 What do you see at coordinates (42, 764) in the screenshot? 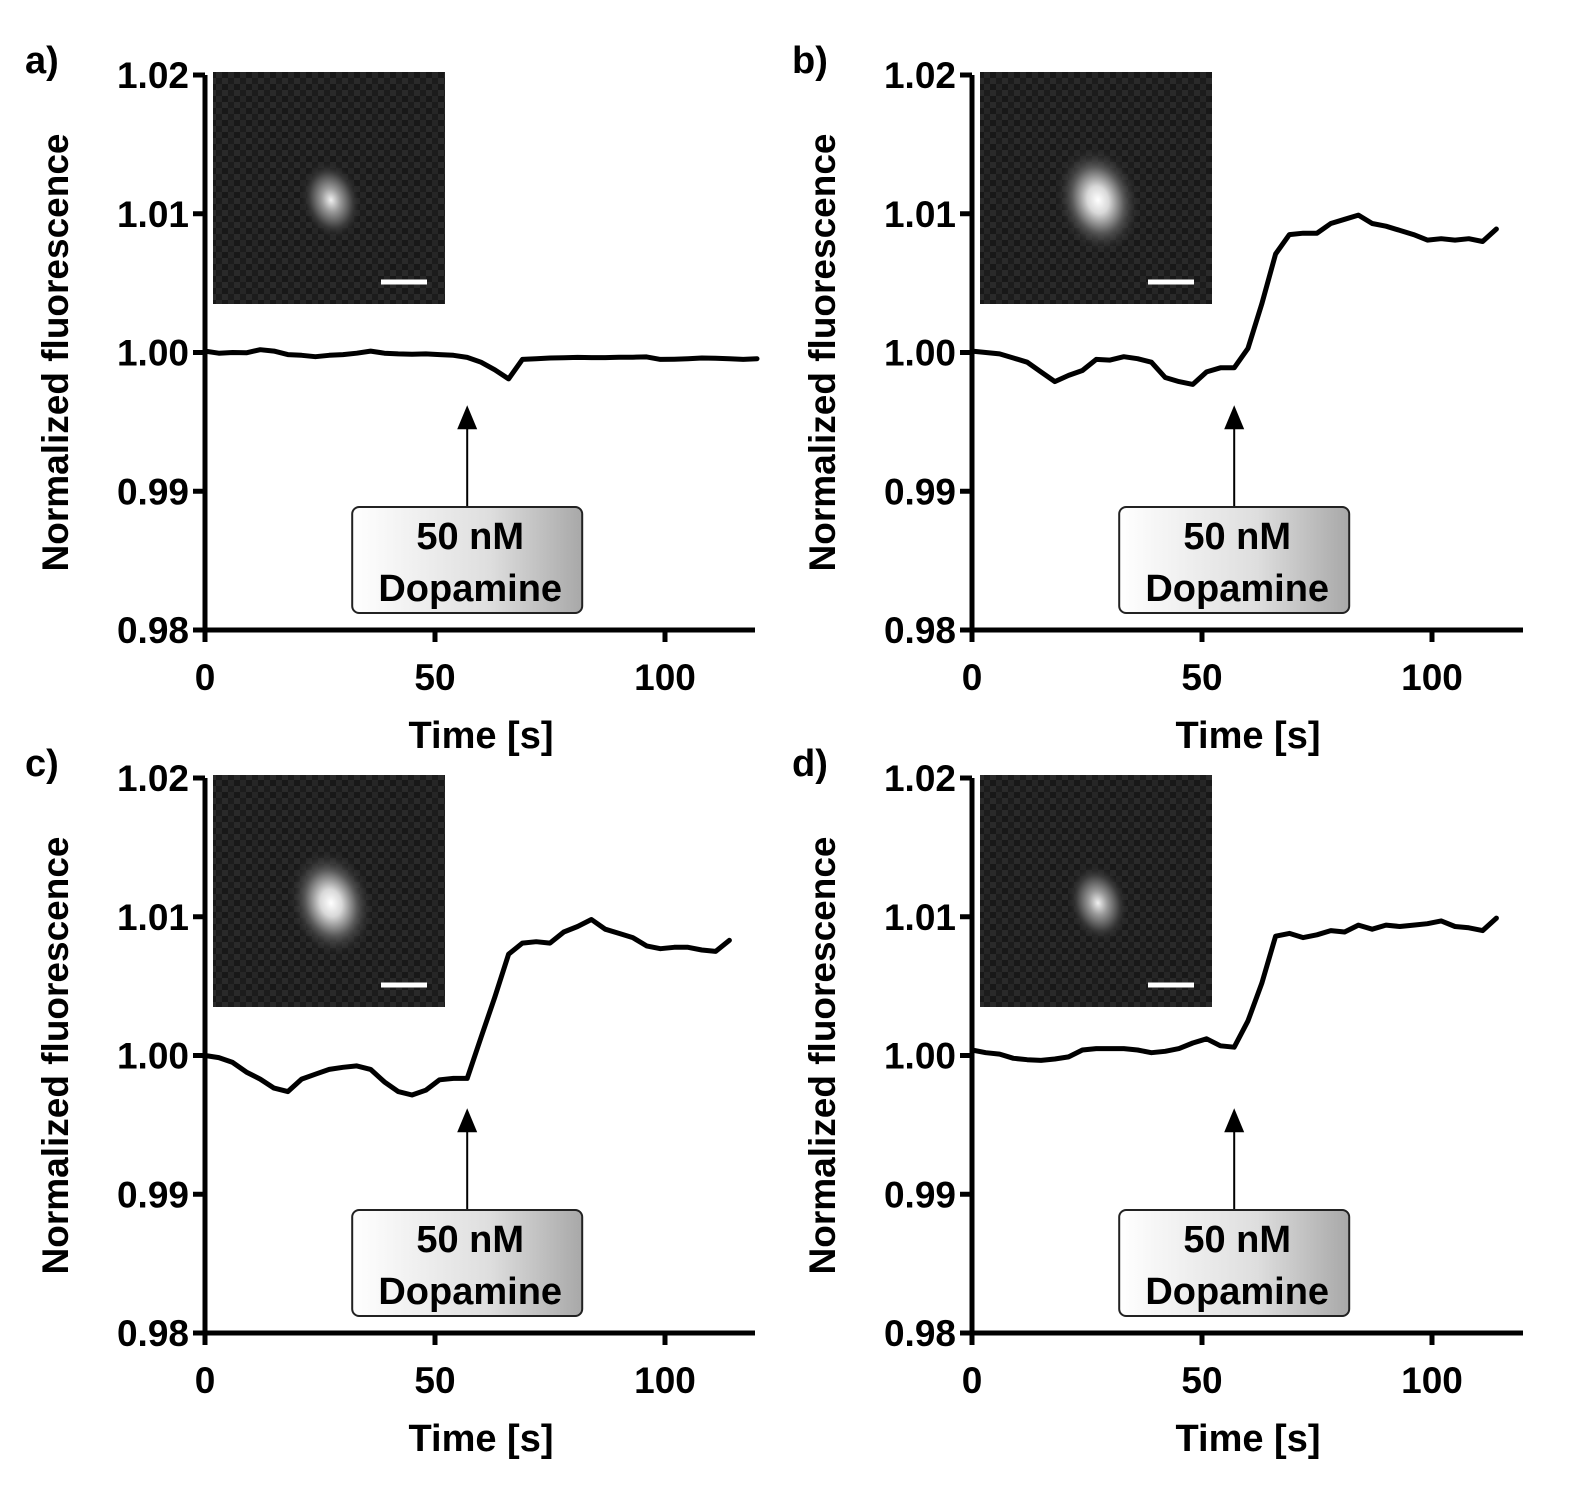
I see `panel-label: c)` at bounding box center [42, 764].